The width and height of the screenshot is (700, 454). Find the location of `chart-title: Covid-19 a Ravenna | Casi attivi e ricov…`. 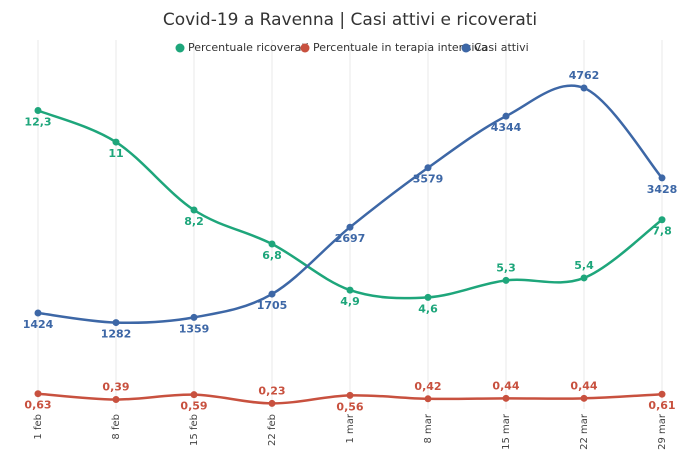

chart-title: Covid-19 a Ravenna | Casi attivi e ricov… is located at coordinates (350, 20).